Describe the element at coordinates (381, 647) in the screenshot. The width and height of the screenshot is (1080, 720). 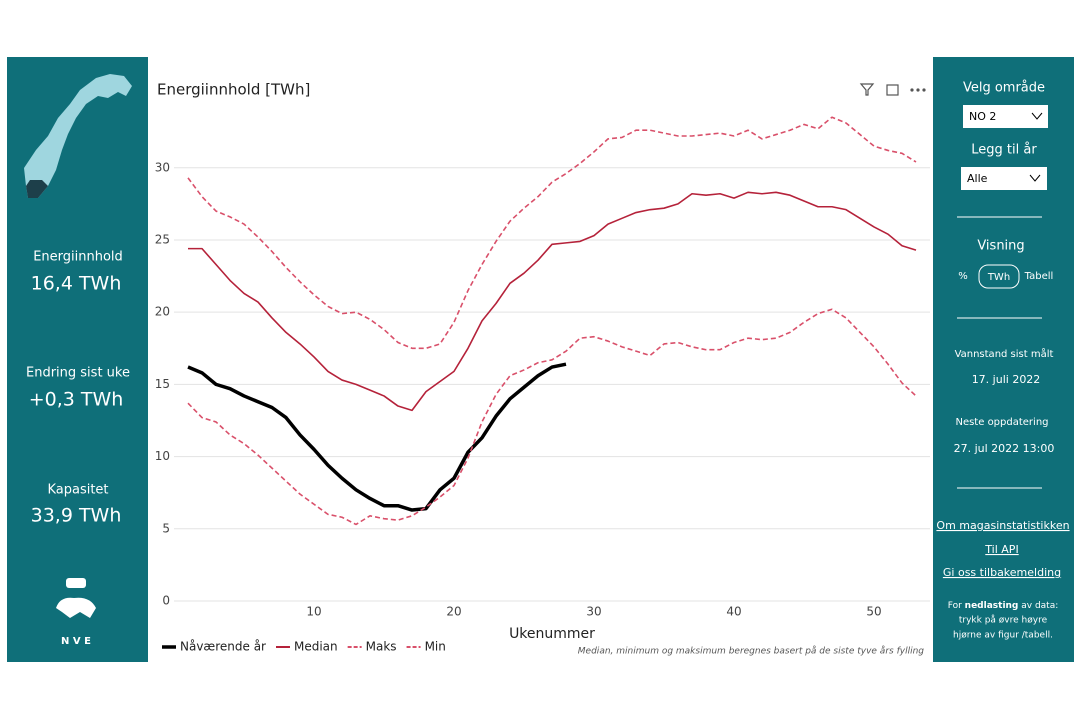
I see `legend-label: Maks` at that location.